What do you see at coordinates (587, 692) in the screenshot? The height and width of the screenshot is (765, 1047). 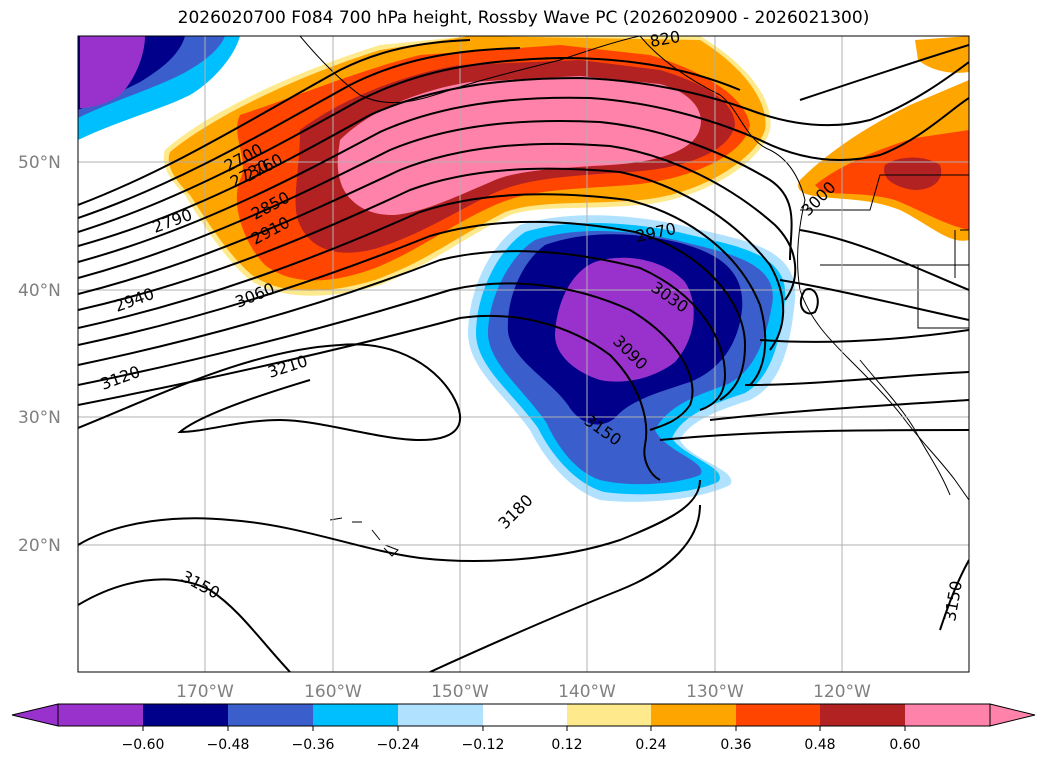 I see `lon-label-140w: 140°W` at bounding box center [587, 692].